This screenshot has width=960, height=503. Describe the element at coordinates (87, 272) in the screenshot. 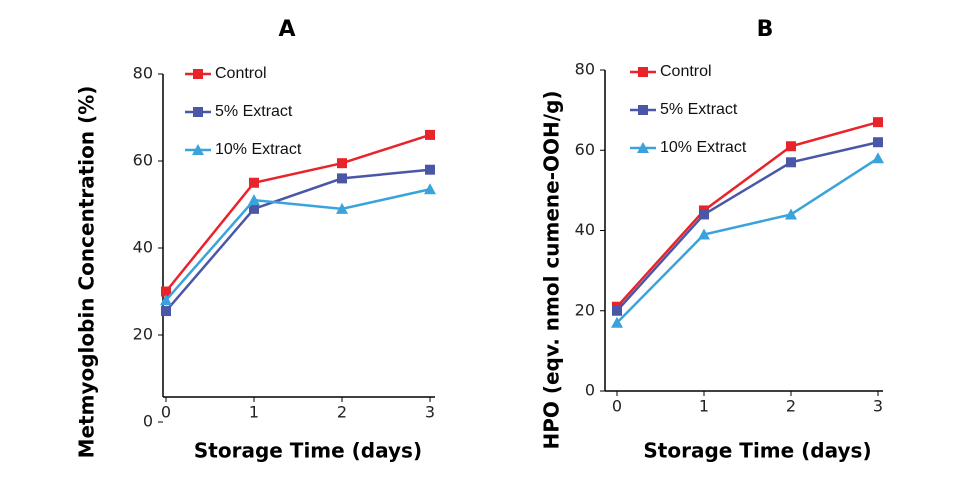

I see `y-axis-label: Metmyoglobin Concentration (%)` at that location.